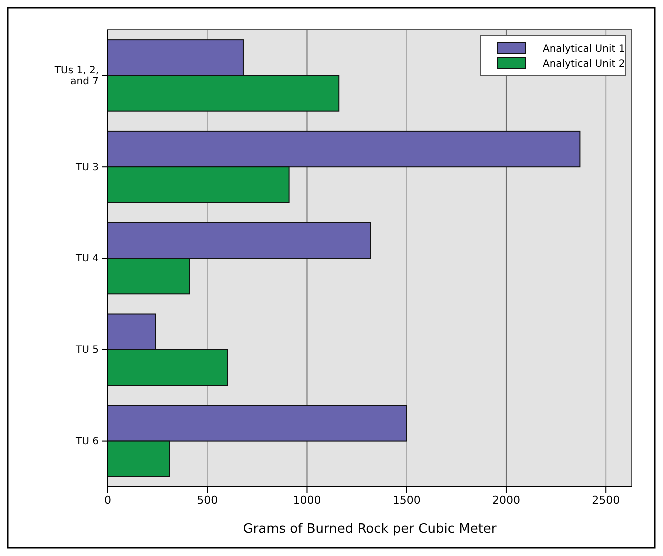  What do you see at coordinates (108, 500) in the screenshot?
I see `x-tick-label: 0` at bounding box center [108, 500].